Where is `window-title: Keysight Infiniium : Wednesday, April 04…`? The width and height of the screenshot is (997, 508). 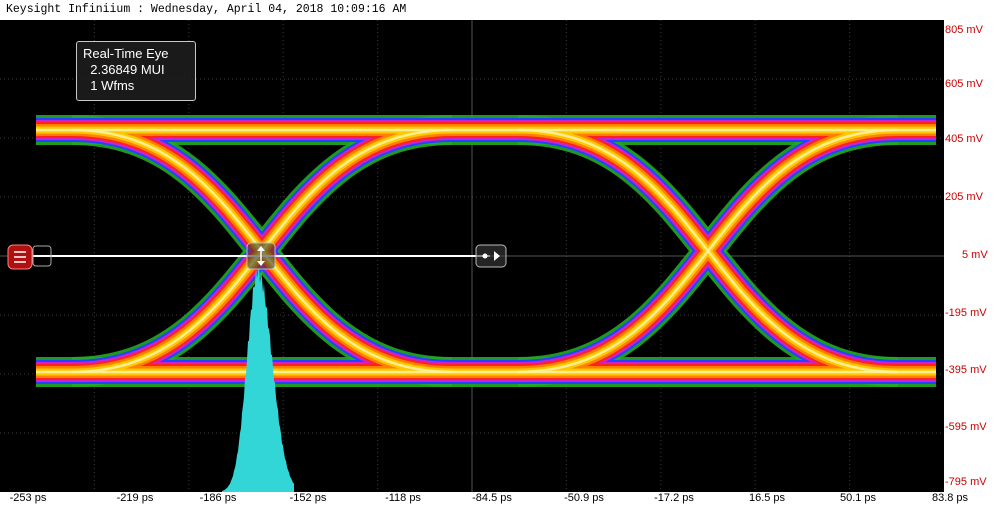
window-title: Keysight Infiniium : Wednesday, April 04… is located at coordinates (206, 9).